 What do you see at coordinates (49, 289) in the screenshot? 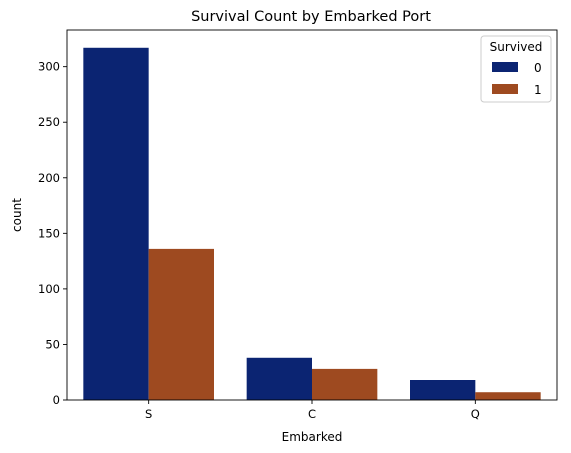
I see `y-tick-label: 100` at bounding box center [49, 289].